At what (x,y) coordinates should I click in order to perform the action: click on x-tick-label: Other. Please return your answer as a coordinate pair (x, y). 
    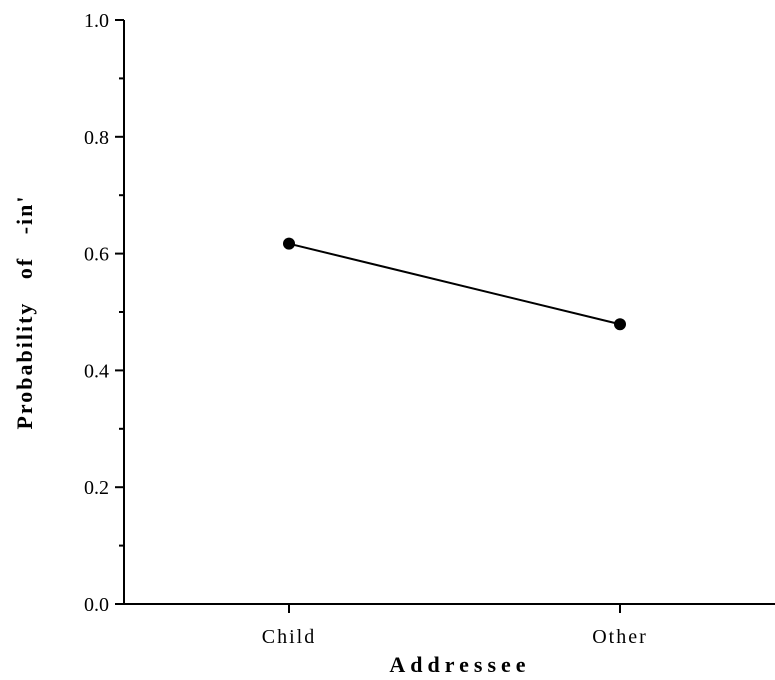
    Looking at the image, I should click on (620, 637).